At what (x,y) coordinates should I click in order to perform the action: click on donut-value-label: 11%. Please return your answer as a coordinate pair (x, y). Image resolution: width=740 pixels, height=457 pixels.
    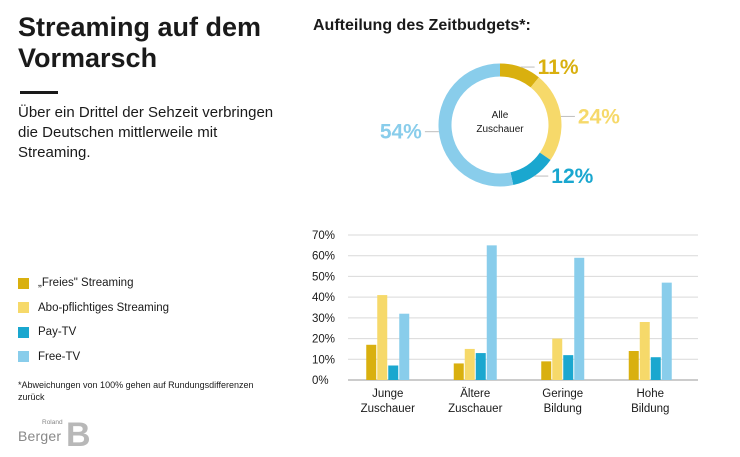
    Looking at the image, I should click on (558, 67).